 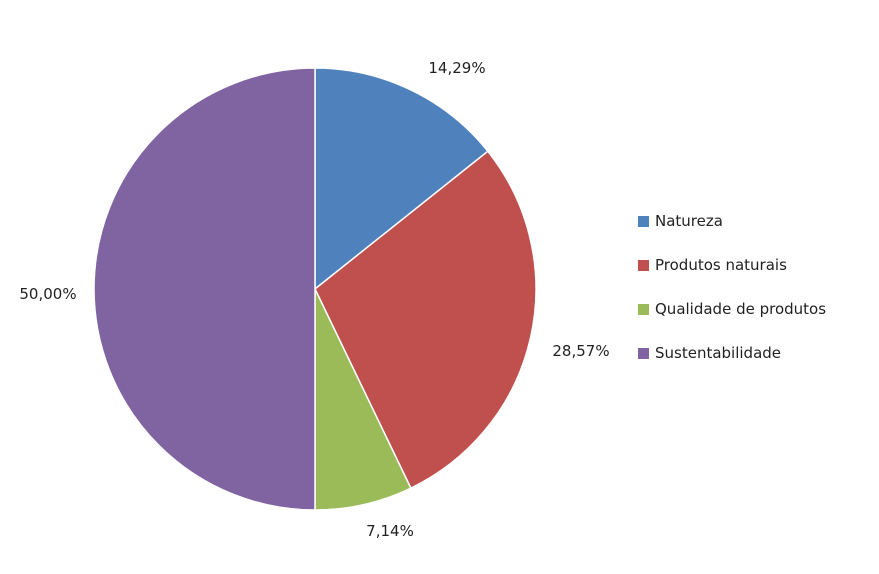 What do you see at coordinates (643, 265) in the screenshot?
I see `legend-swatch-produtos-naturais` at bounding box center [643, 265].